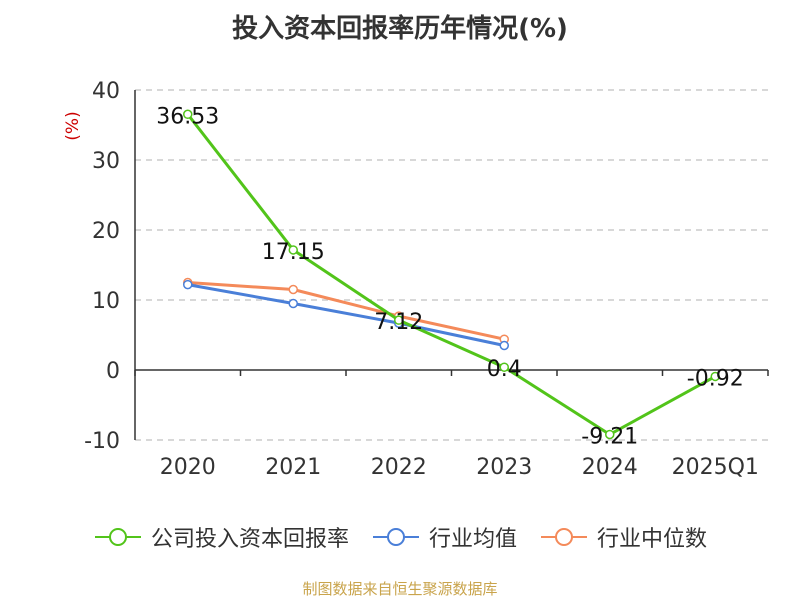 The width and height of the screenshot is (800, 600). I want to click on data-label: 7.12, so click(398, 322).